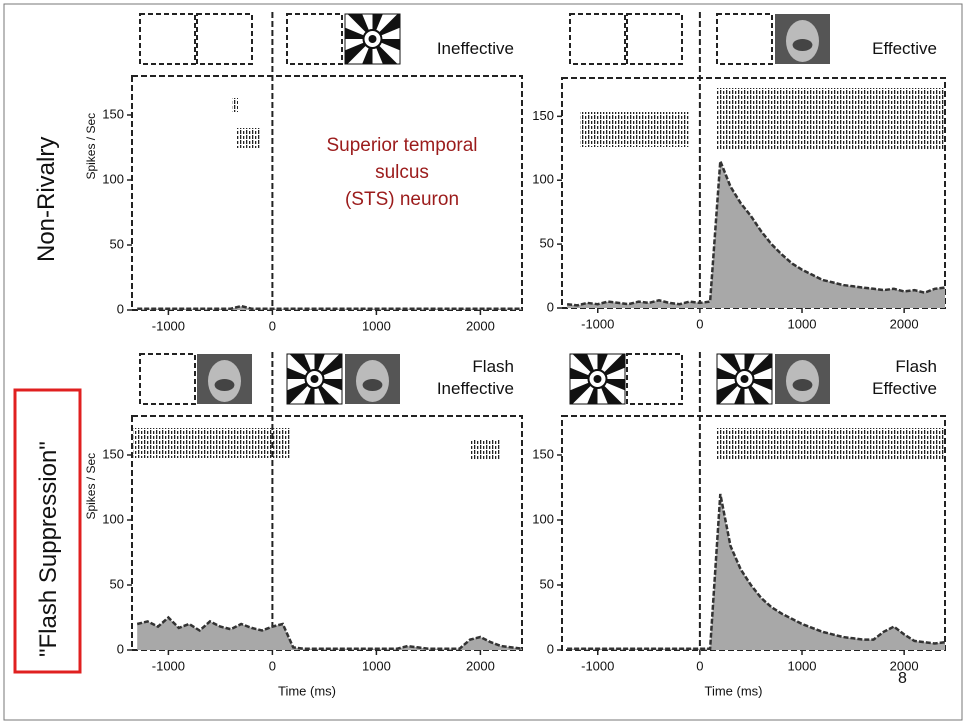 This screenshot has width=967, height=725. What do you see at coordinates (475, 48) in the screenshot?
I see `panel-title: Ineffective` at bounding box center [475, 48].